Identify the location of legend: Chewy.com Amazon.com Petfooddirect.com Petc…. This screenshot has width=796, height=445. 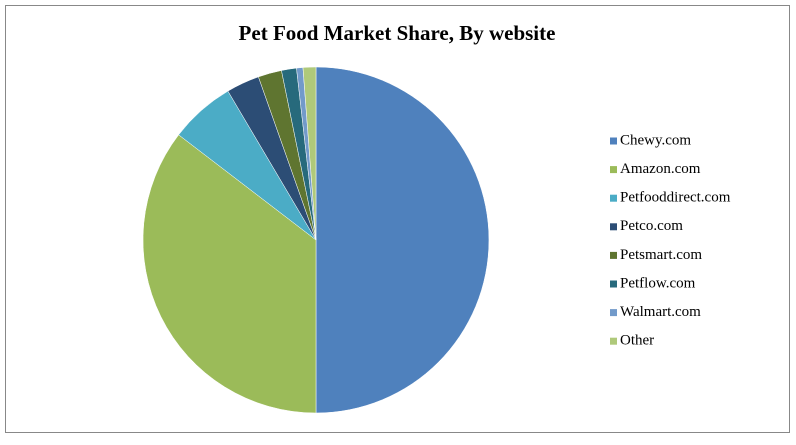
(670, 240).